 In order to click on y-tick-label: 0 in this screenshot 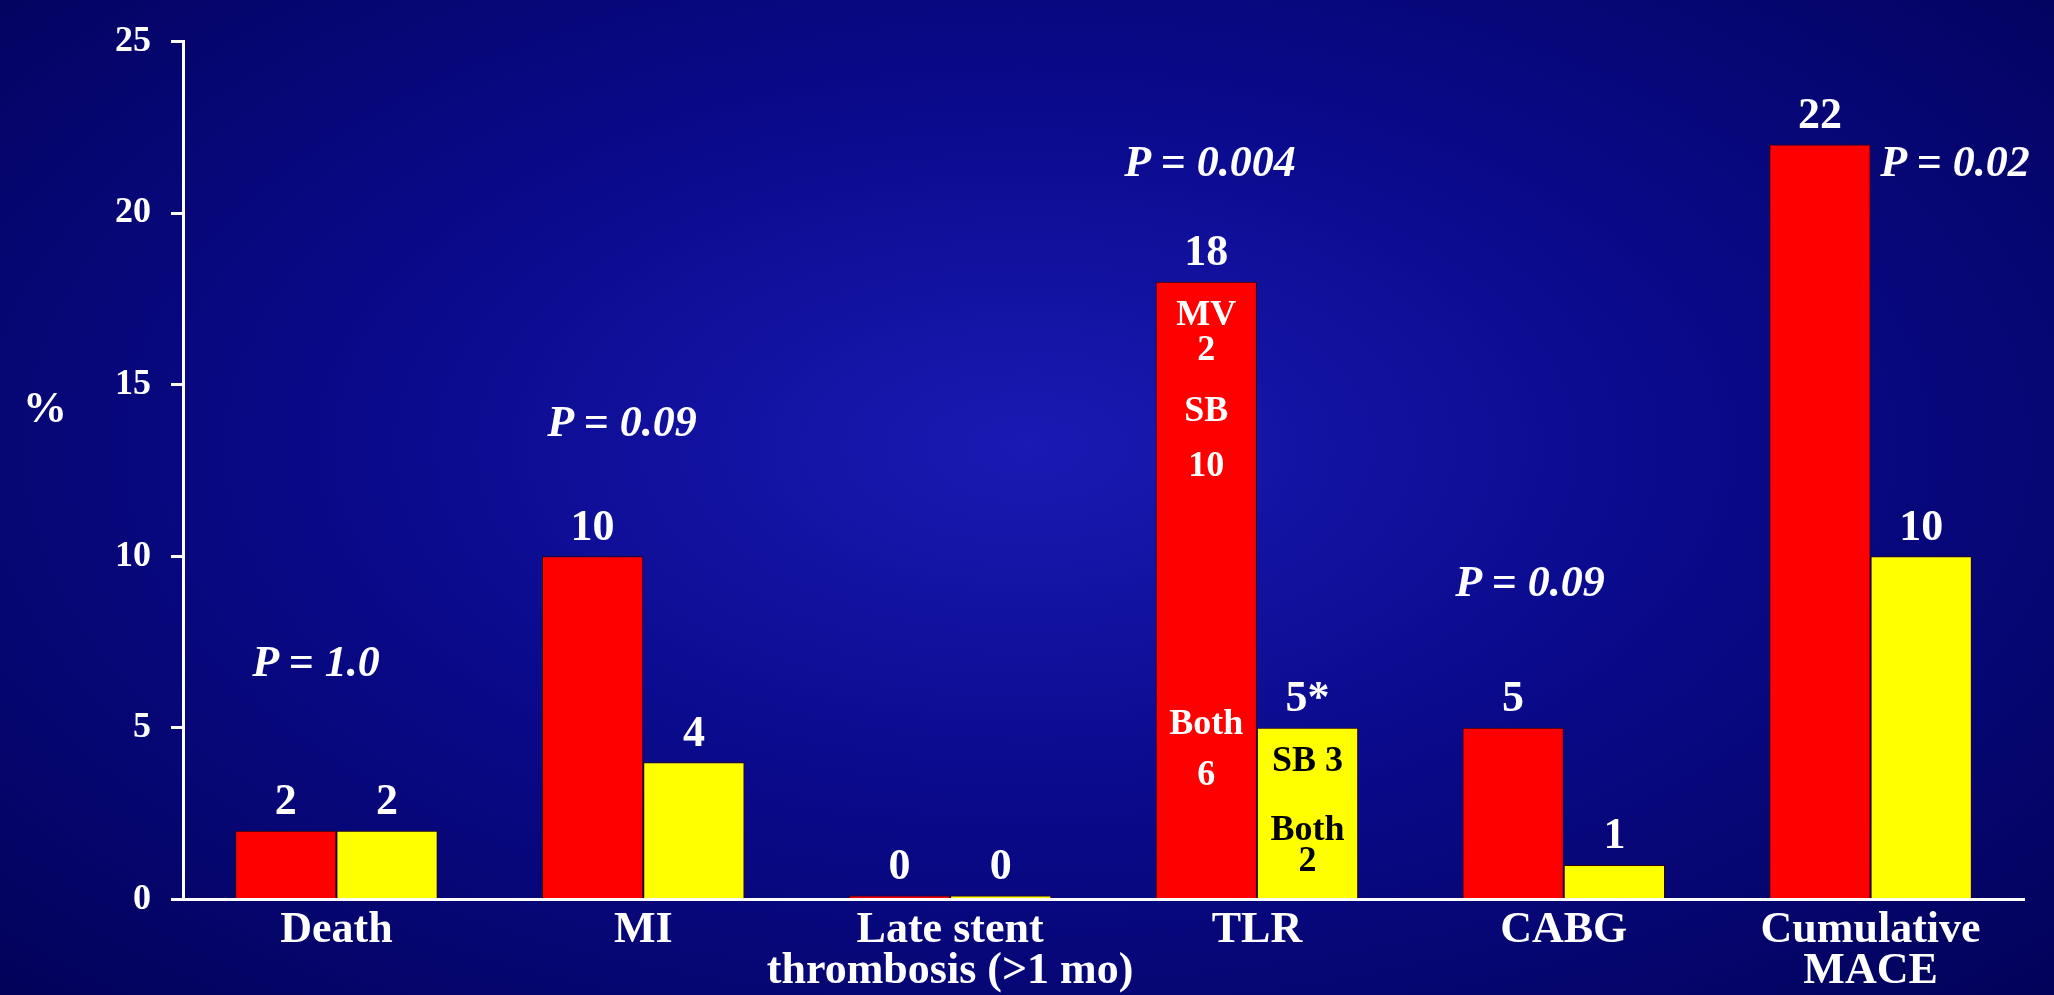, I will do `click(142, 896)`.